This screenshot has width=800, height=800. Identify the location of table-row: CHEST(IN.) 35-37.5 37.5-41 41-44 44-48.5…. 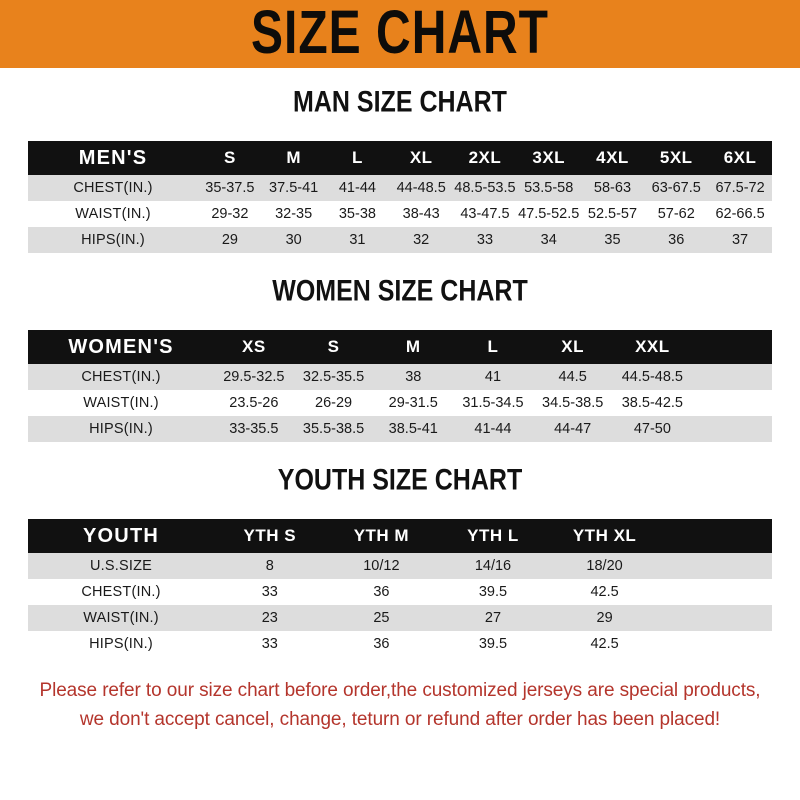
(400, 188).